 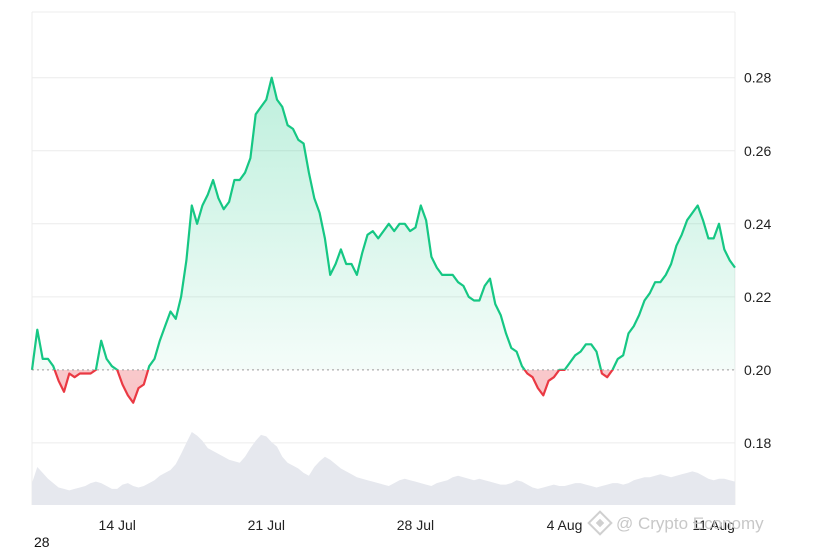 I want to click on x-tick-label: 28 Jul, so click(x=415, y=525).